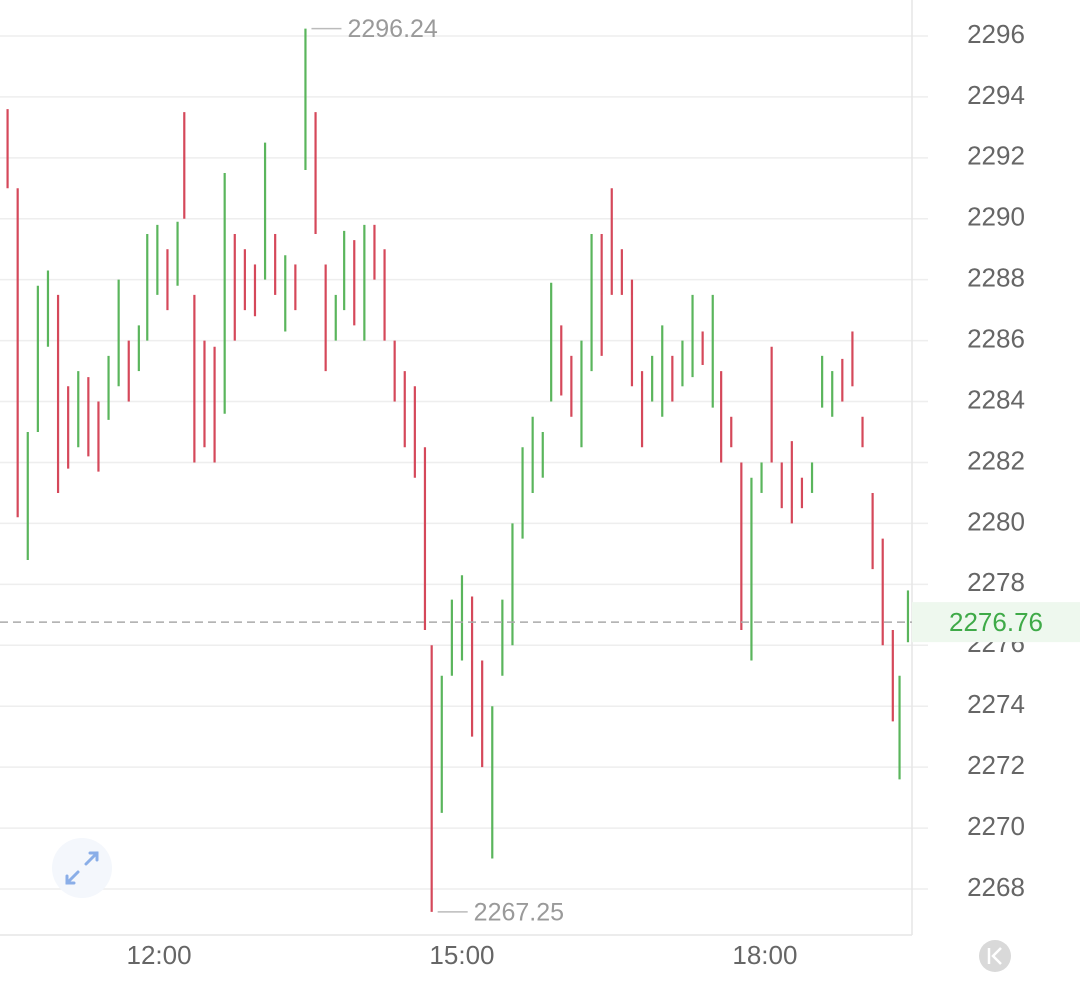 The height and width of the screenshot is (982, 1080). What do you see at coordinates (996, 156) in the screenshot?
I see `y-tick-label: 2292` at bounding box center [996, 156].